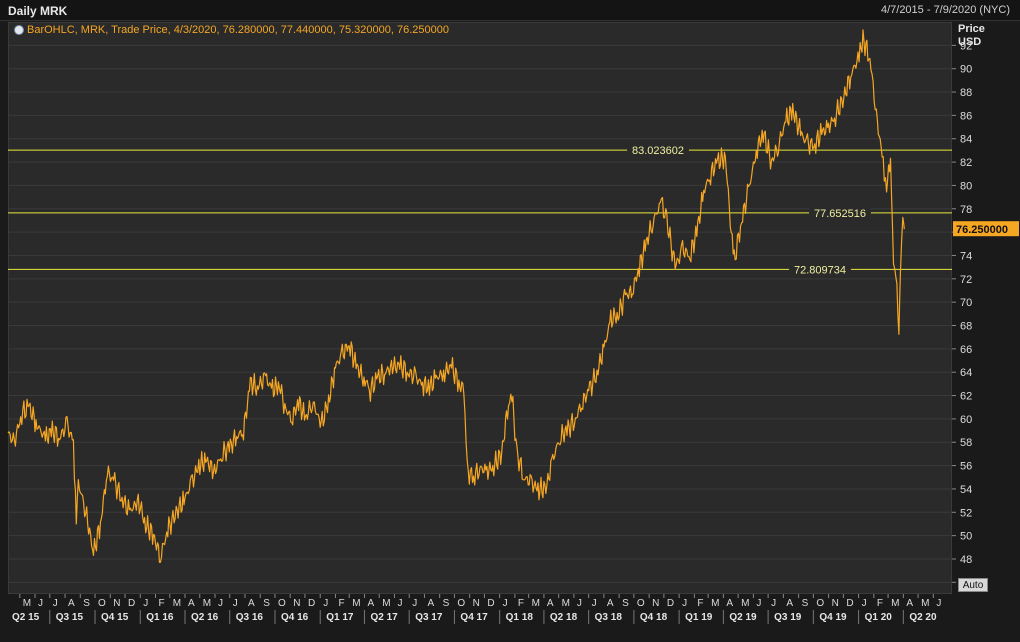 This screenshot has height=642, width=1020. Describe the element at coordinates (19, 30) in the screenshot. I see `clock-icon` at that location.